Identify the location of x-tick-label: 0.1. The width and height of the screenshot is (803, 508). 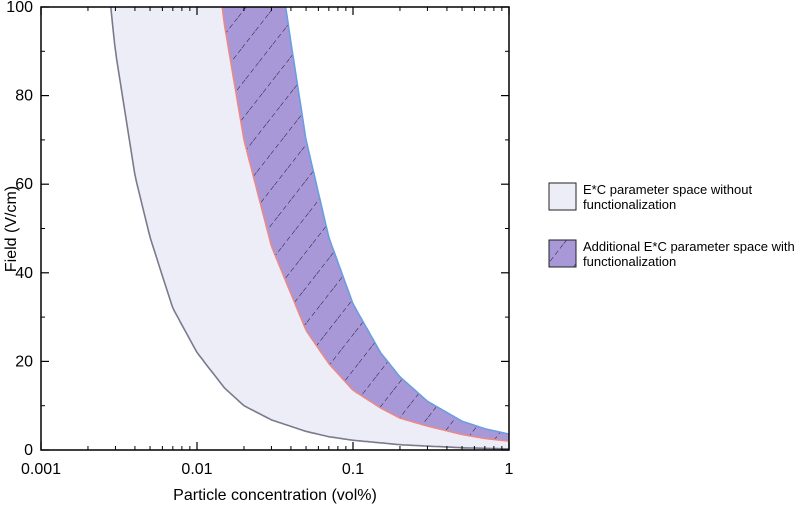
(353, 469).